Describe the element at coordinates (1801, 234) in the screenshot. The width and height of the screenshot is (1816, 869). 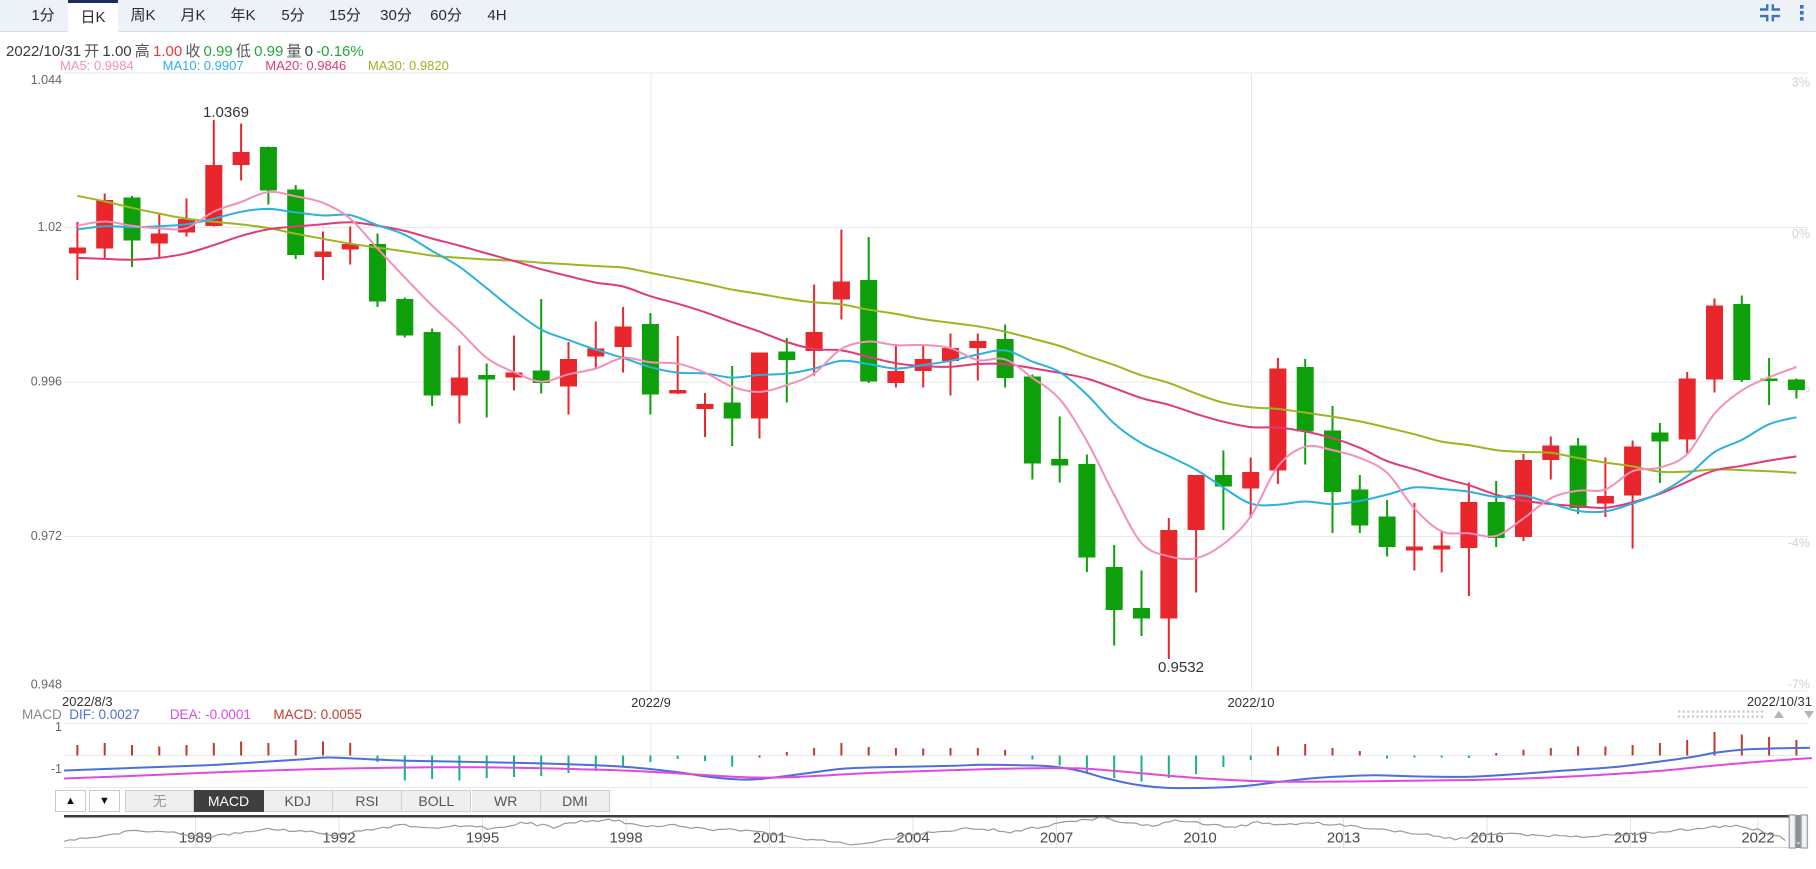
I see `svg-text: 0%` at that location.